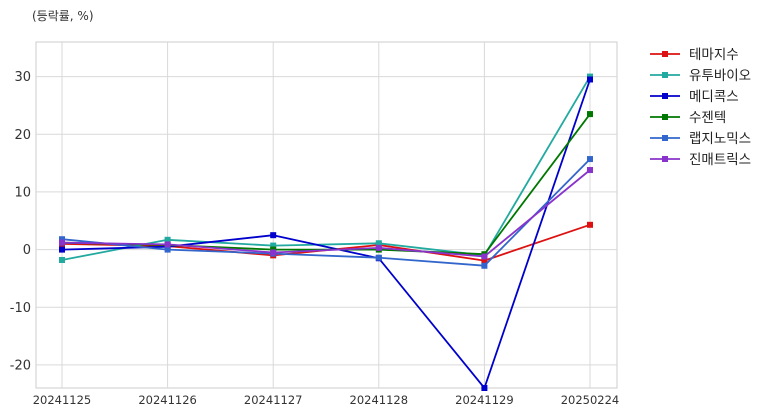 This screenshot has height=416, width=773. Describe the element at coordinates (590, 400) in the screenshot. I see `x-tick-label: 20250224` at that location.